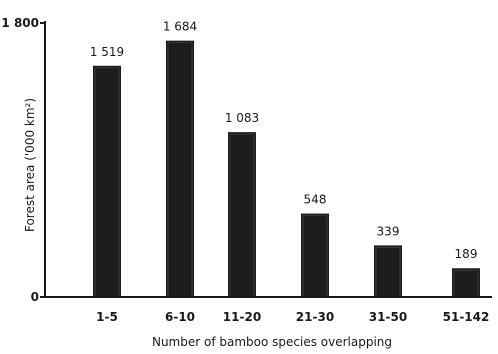  I want to click on y-axis-title: Forest area ('000 km²), so click(30, 165).